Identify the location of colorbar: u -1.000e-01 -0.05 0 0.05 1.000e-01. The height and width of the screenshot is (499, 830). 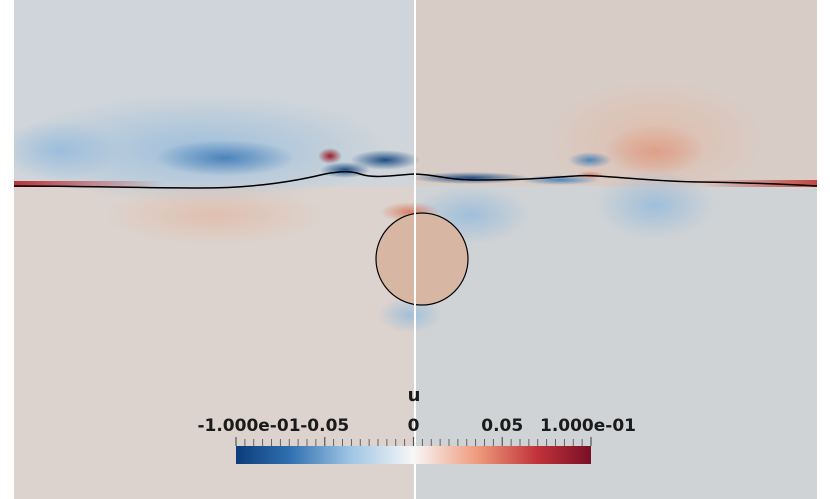
(416, 424).